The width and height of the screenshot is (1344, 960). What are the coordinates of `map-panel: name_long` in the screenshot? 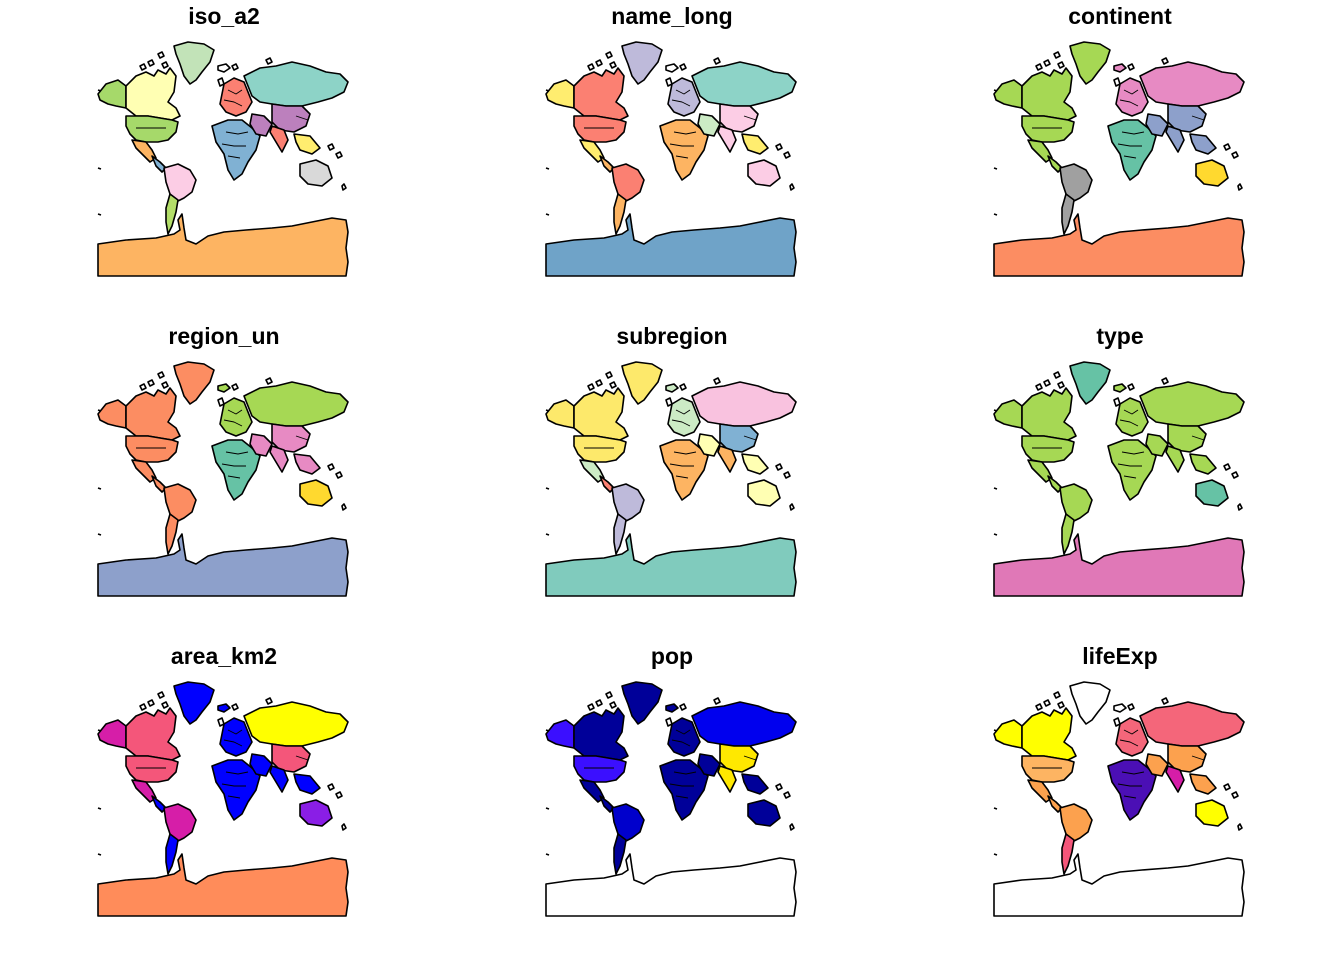 It's located at (672, 160).